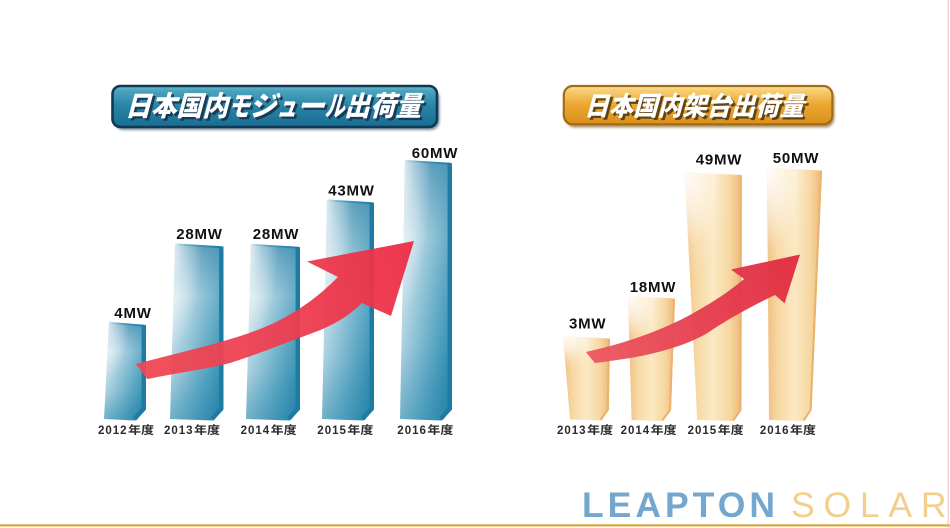 The height and width of the screenshot is (528, 950). What do you see at coordinates (435, 153) in the screenshot?
I see `svg-text: 60MW` at bounding box center [435, 153].